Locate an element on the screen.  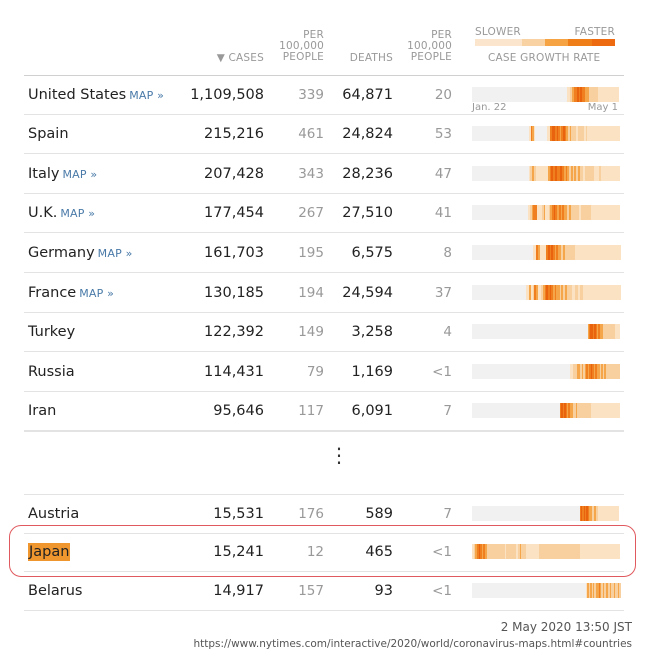
table-row: Italy MAP » 207,428 343 28,236 47 is located at coordinates (324, 174).